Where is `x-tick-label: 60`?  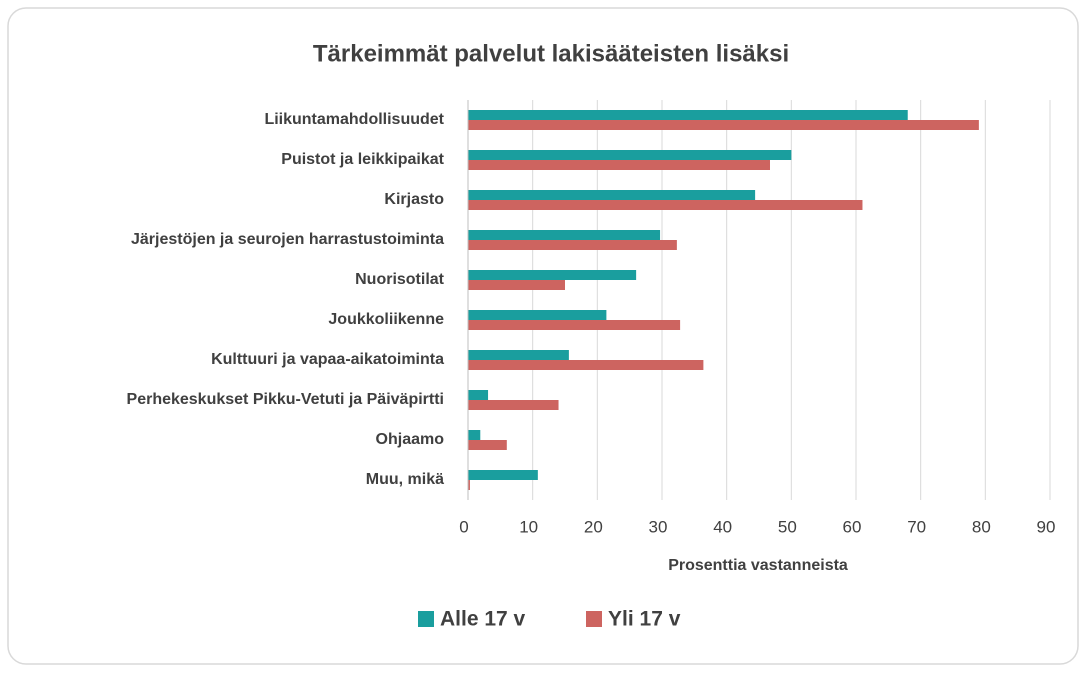
x-tick-label: 60 is located at coordinates (852, 526).